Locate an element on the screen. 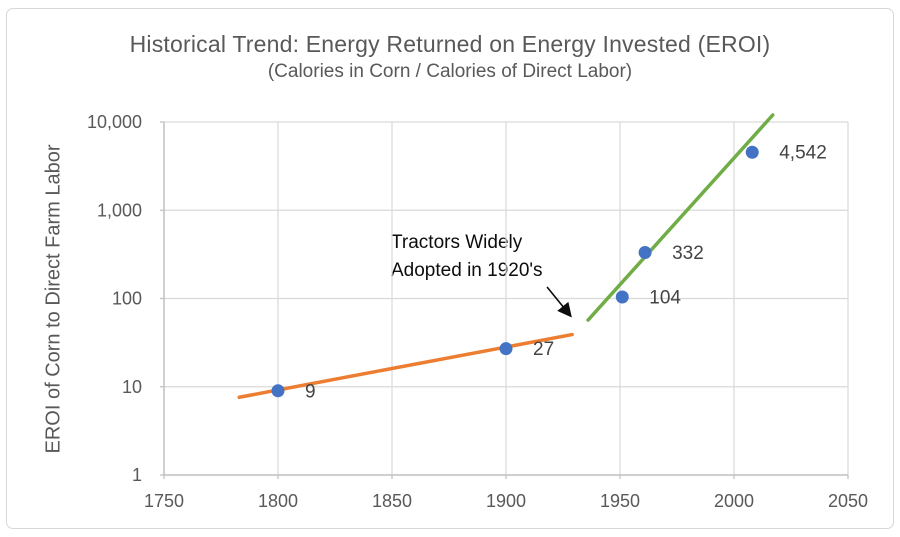  annotation-text: Tractors Widely Adopted in 1920's is located at coordinates (467, 257).